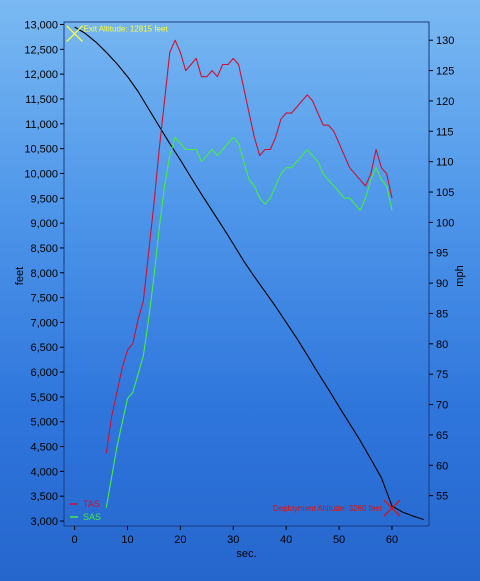  Describe the element at coordinates (44, 373) in the screenshot. I see `y-tick-label: 6,000` at that location.